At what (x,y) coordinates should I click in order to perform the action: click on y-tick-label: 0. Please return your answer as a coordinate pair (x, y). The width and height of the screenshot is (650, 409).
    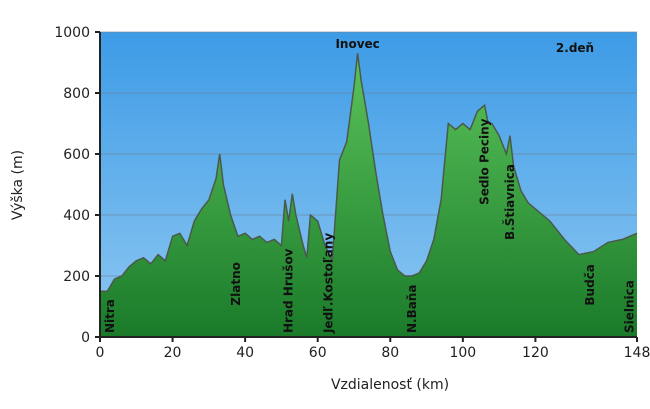
    Looking at the image, I should click on (85, 338).